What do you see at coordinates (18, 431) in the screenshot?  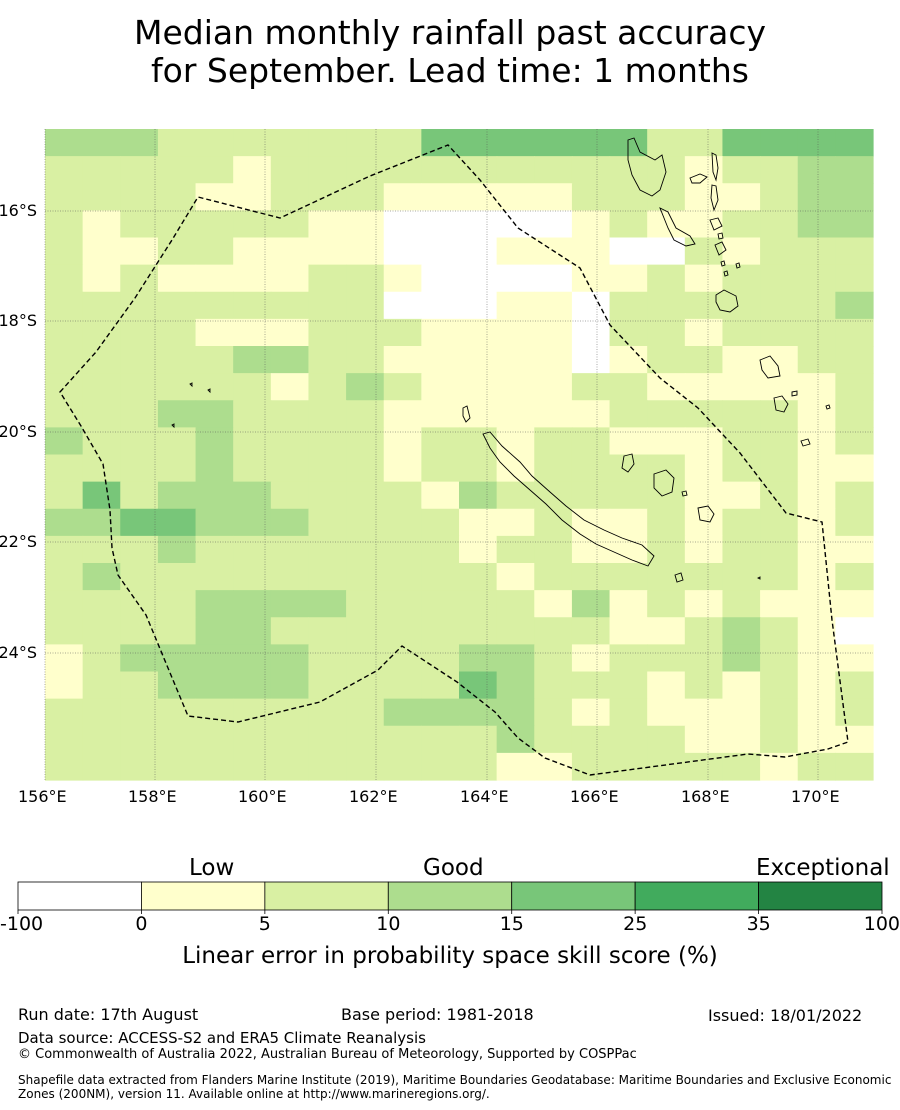 I see `latitude-tick-label: 20°S` at bounding box center [18, 431].